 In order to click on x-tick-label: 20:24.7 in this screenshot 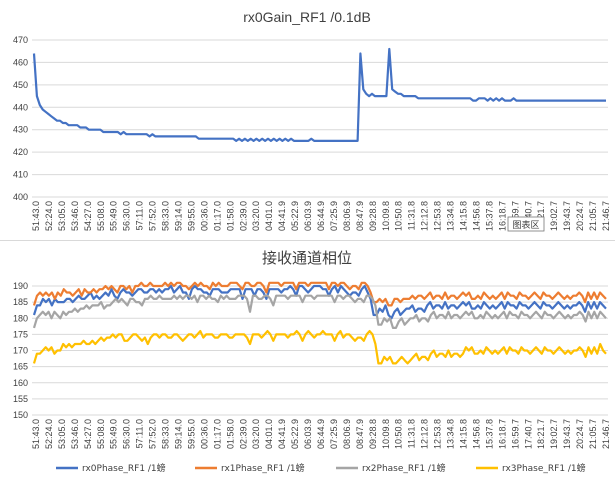, I will do `click(580, 216)`.